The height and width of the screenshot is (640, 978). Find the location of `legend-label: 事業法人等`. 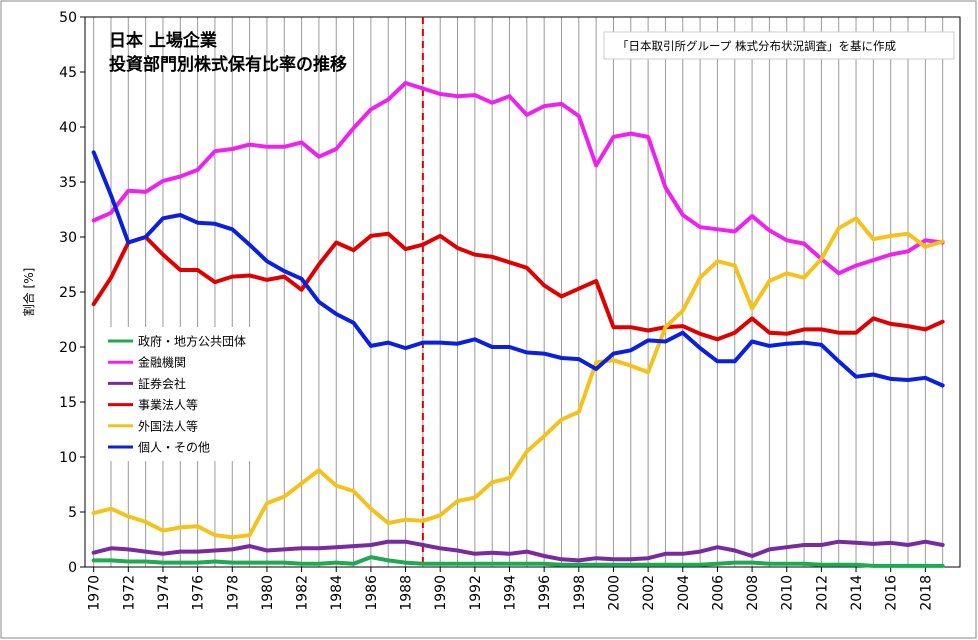

legend-label: 事業法人等 is located at coordinates (168, 405).